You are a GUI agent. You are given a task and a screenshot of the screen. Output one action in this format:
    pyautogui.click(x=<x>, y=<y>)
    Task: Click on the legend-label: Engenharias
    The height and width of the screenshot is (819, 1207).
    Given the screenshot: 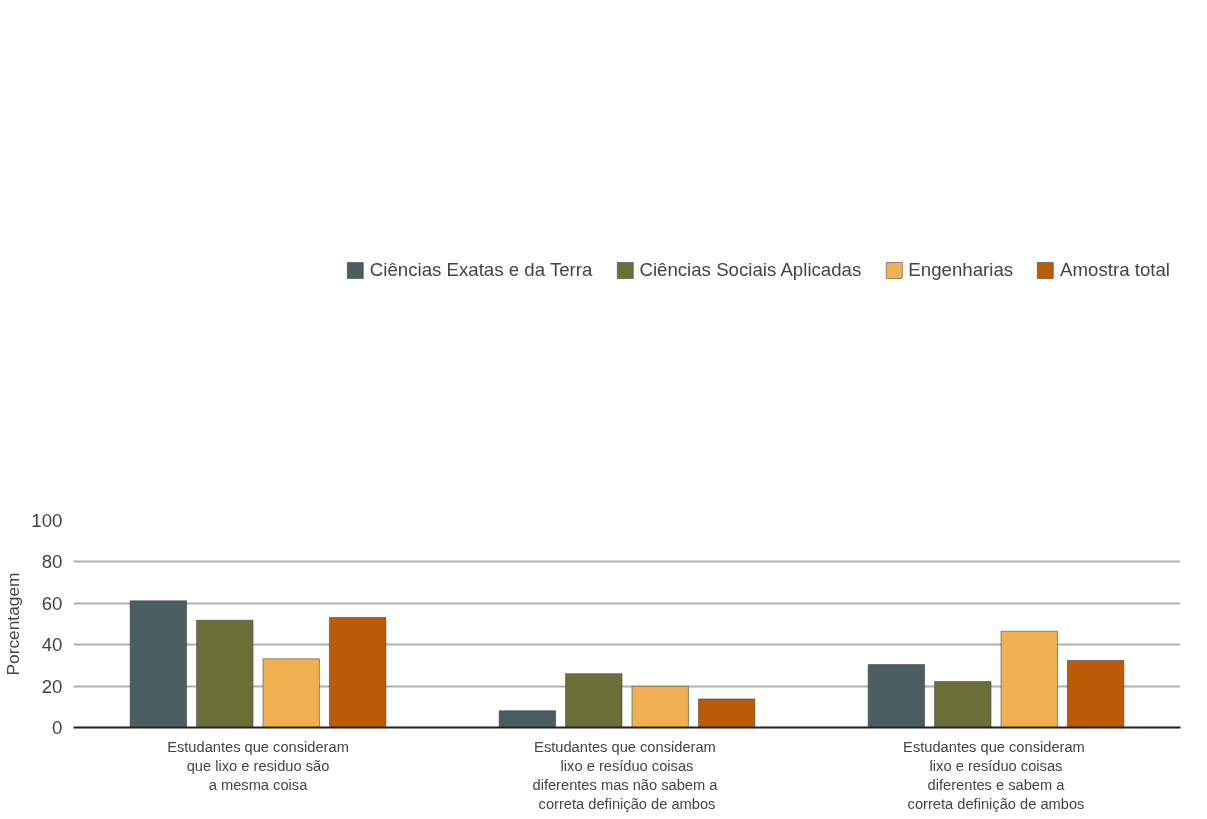 What is the action you would take?
    pyautogui.click(x=961, y=270)
    